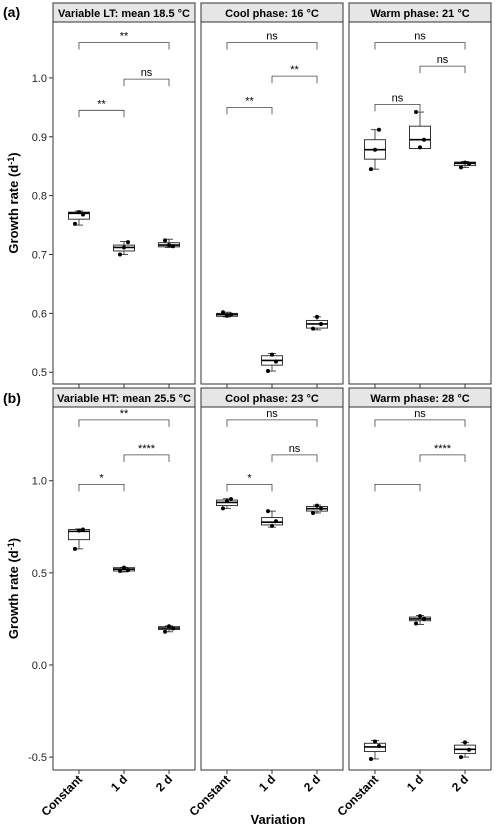 Image resolution: width=500 pixels, height=832 pixels. I want to click on y-tick-label: 0.7, so click(39, 256).